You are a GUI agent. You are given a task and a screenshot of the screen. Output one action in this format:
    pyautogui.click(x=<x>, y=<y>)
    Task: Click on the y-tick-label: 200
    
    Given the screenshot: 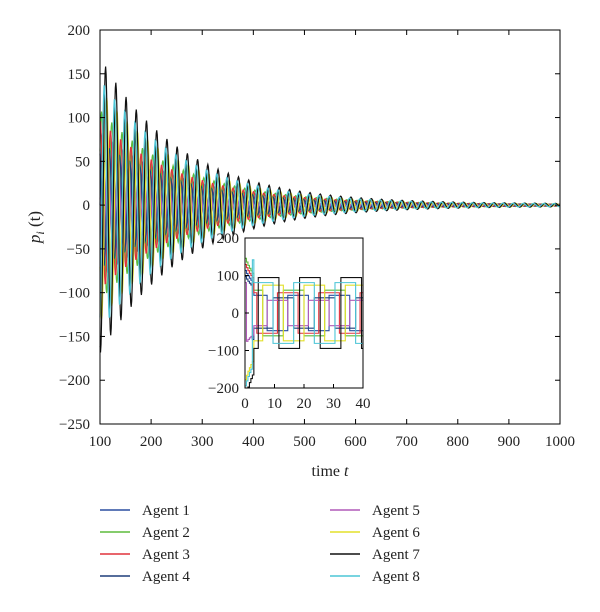 What is the action you would take?
    pyautogui.click(x=79, y=31)
    